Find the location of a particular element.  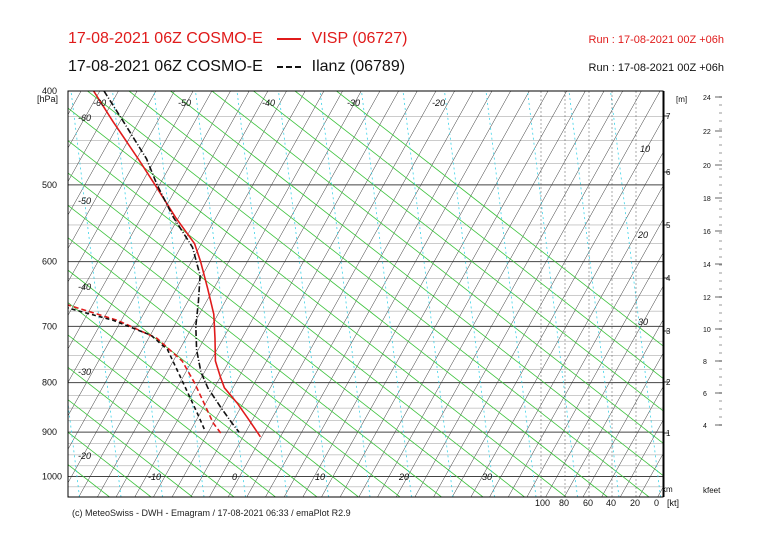

temperature-tick-label: 10 is located at coordinates (320, 477).